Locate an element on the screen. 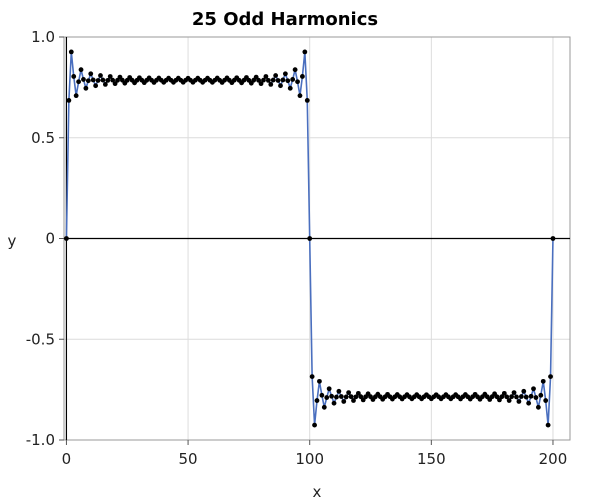 This screenshot has height=504, width=591. x-tick-label: 200 is located at coordinates (553, 459).